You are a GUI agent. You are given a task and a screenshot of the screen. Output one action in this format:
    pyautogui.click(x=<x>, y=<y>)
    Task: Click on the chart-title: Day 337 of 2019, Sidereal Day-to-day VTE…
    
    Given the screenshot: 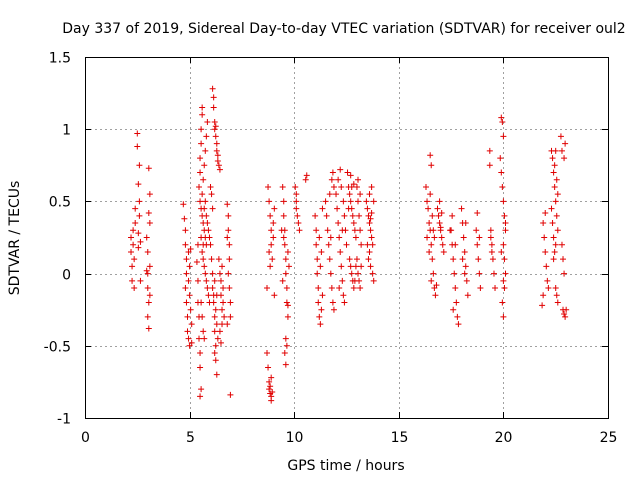 What is the action you would take?
    pyautogui.click(x=343, y=29)
    